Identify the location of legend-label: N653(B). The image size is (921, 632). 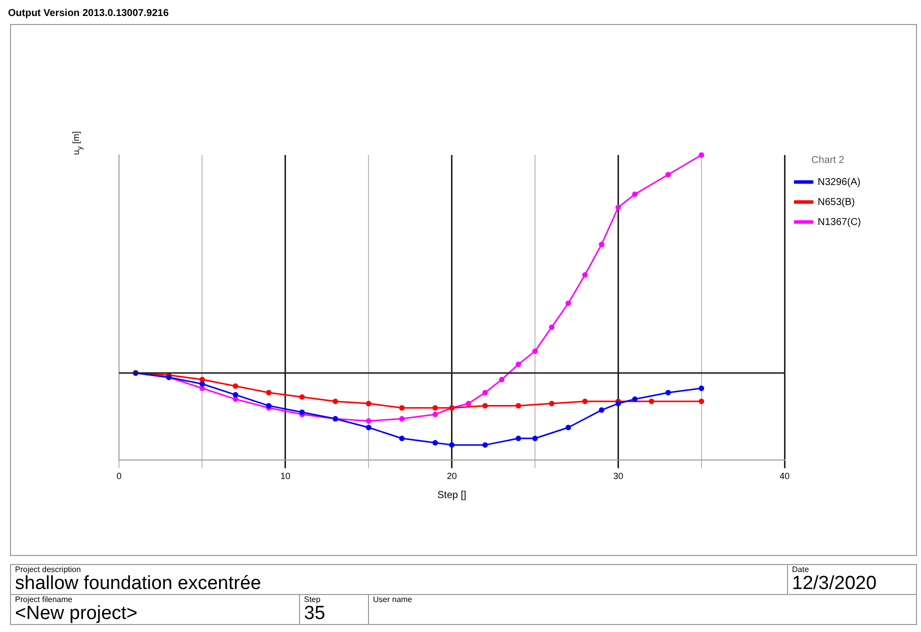
(836, 202).